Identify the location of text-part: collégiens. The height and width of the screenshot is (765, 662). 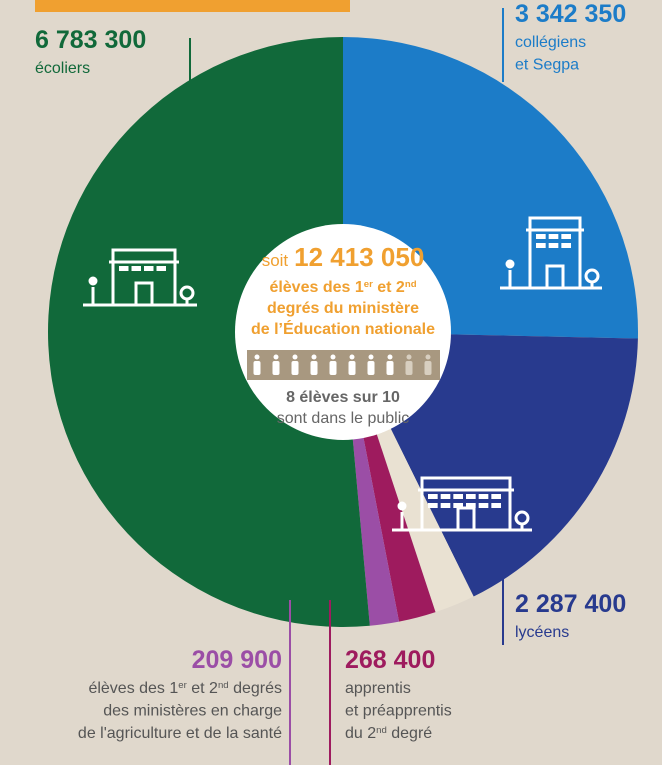
(550, 42).